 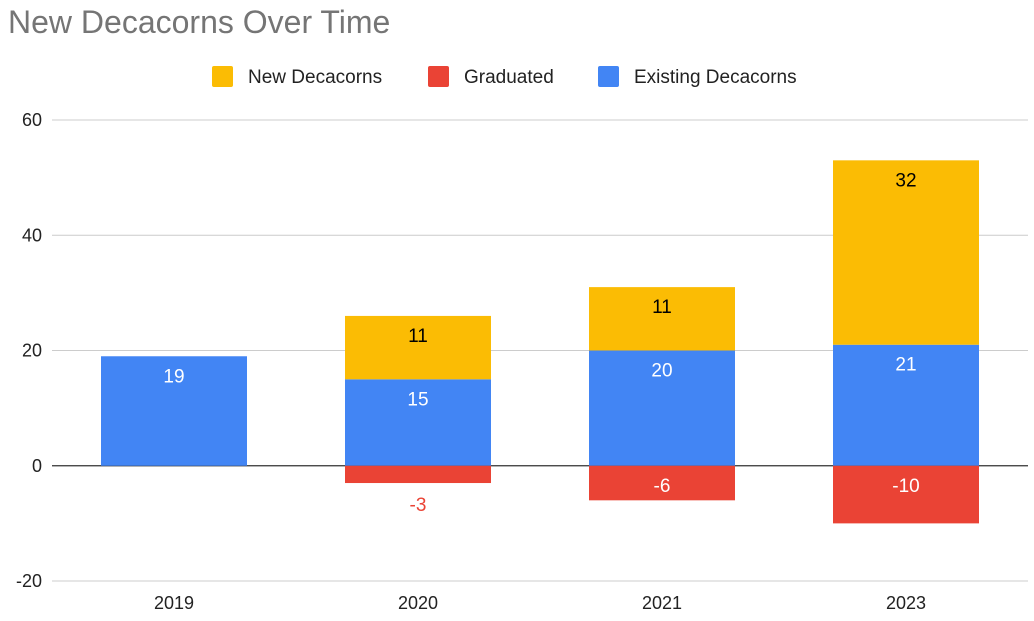 I want to click on legend-label: New Decacorns, so click(x=315, y=77).